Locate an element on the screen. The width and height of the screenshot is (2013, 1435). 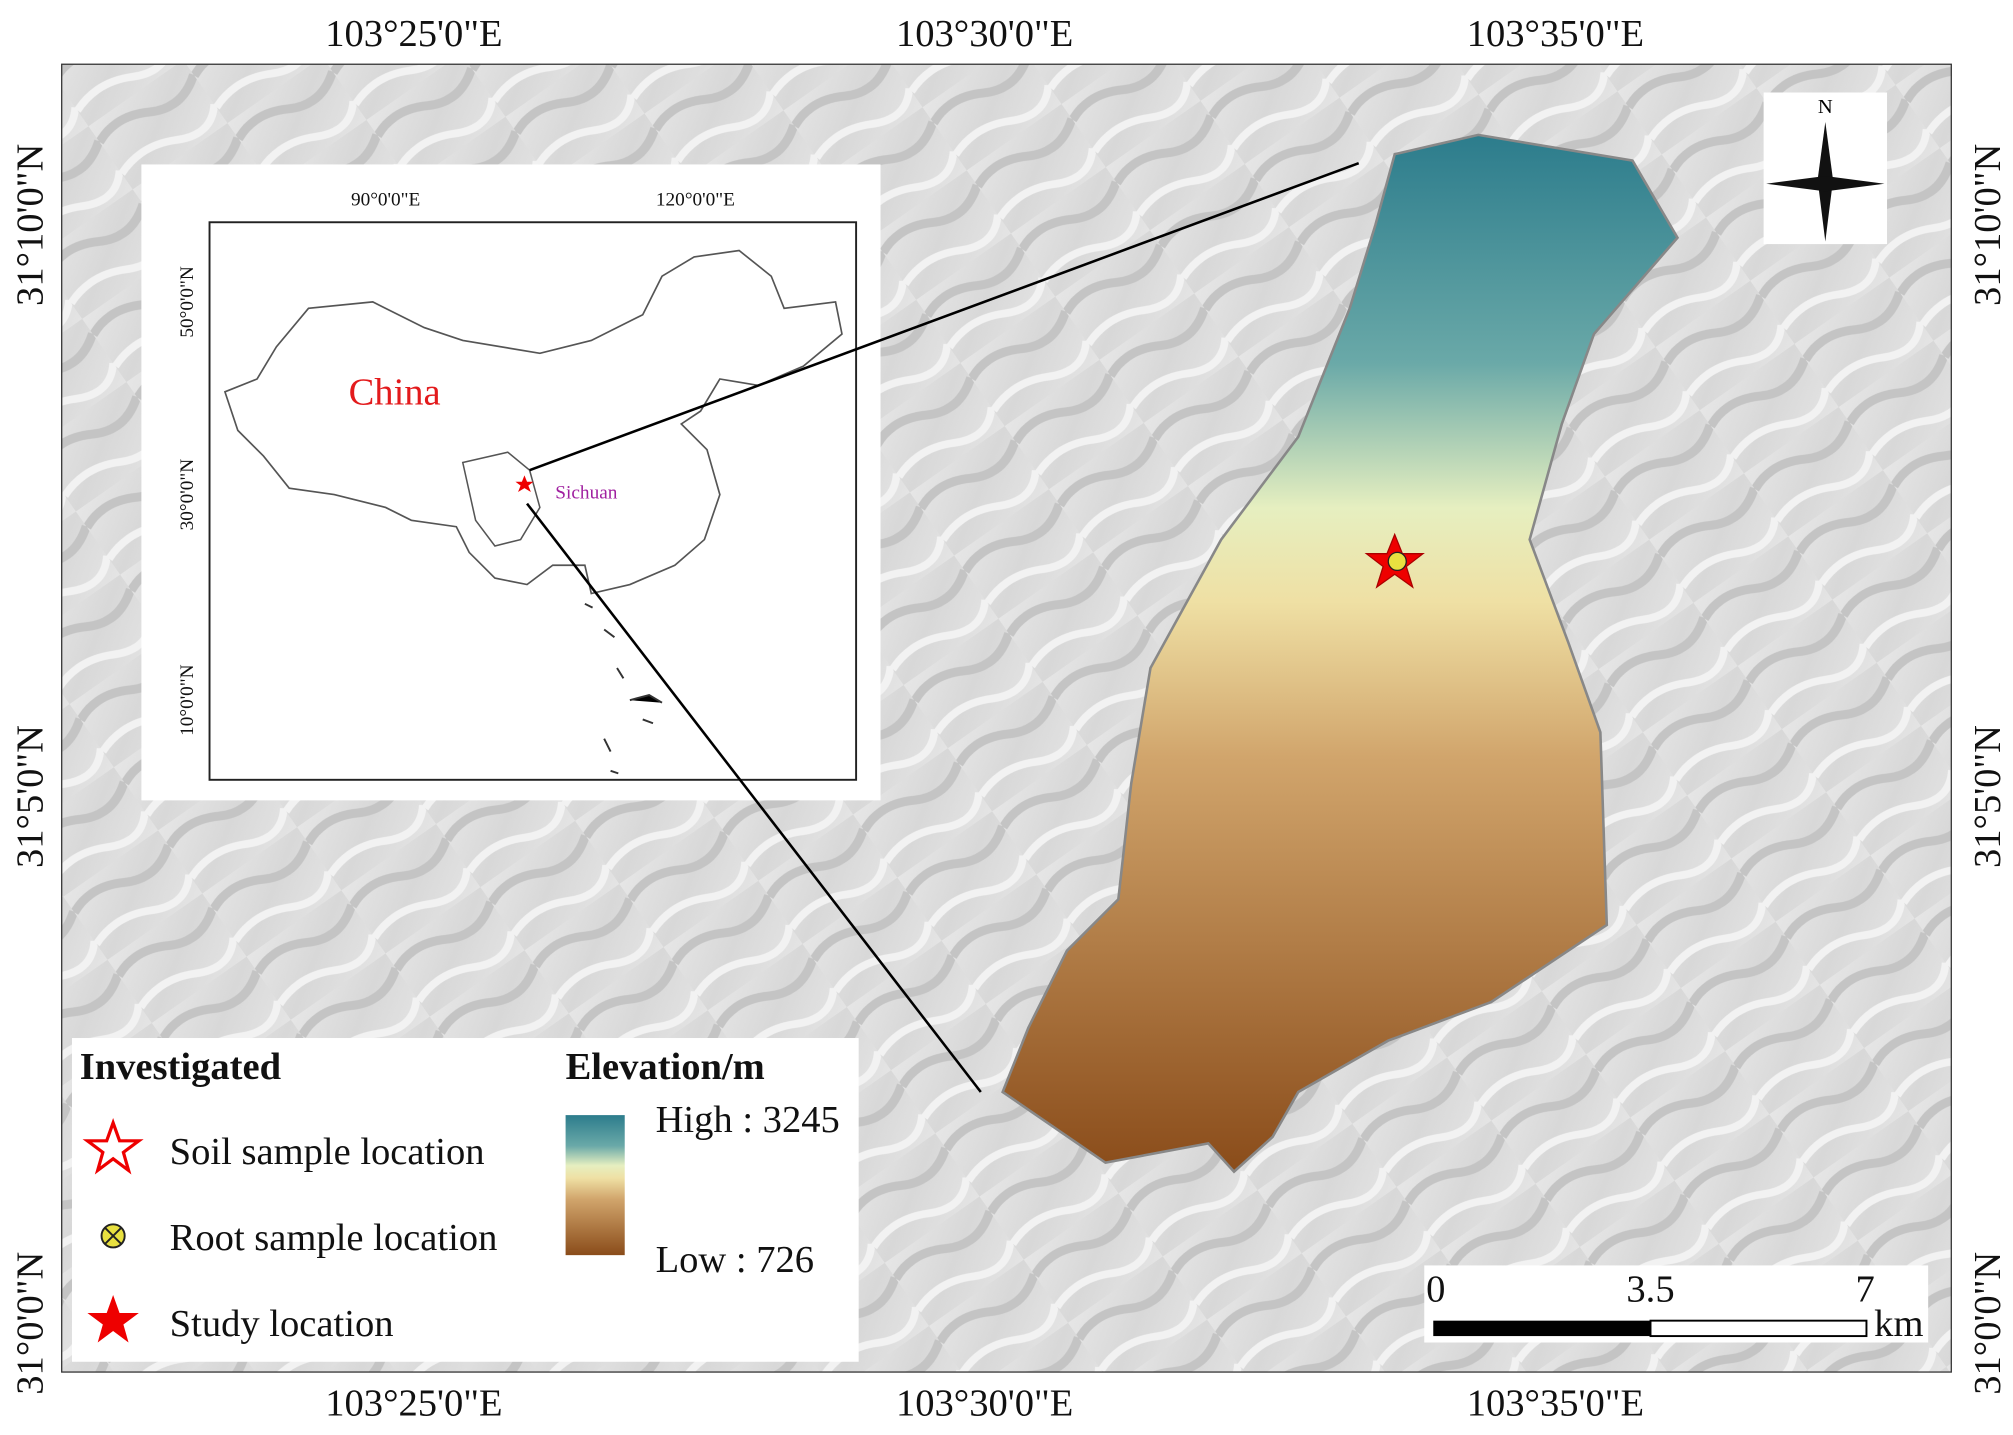
root-icon-cross is located at coordinates (113, 1236).